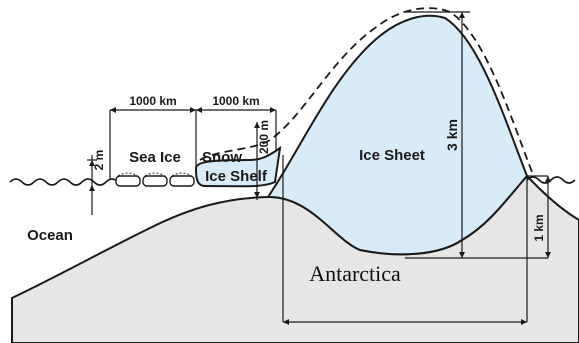 The image size is (579, 343). Describe the element at coordinates (153, 144) in the screenshot. I see `sea-ice-width-dimension` at that location.